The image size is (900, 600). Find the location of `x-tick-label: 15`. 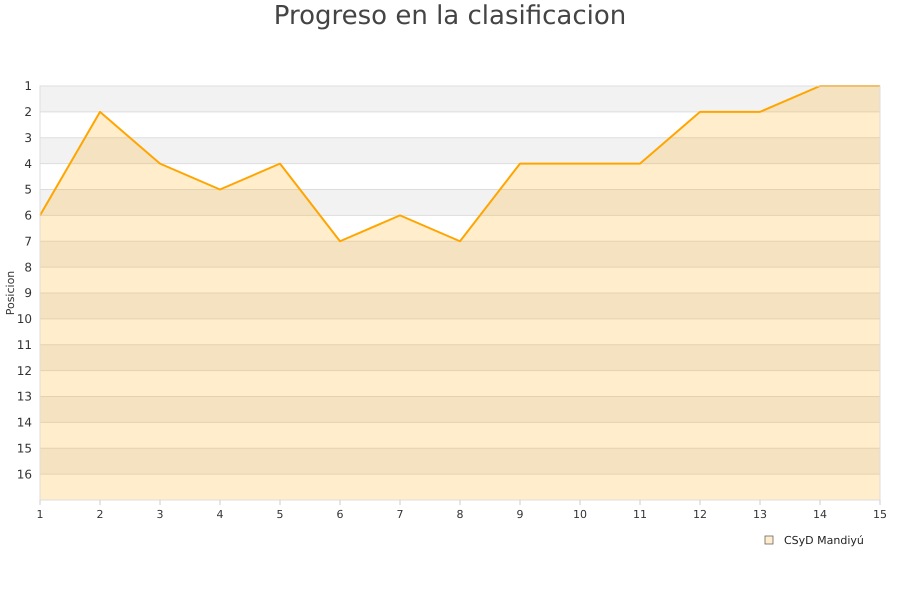

x-tick-label: 15 is located at coordinates (880, 514).